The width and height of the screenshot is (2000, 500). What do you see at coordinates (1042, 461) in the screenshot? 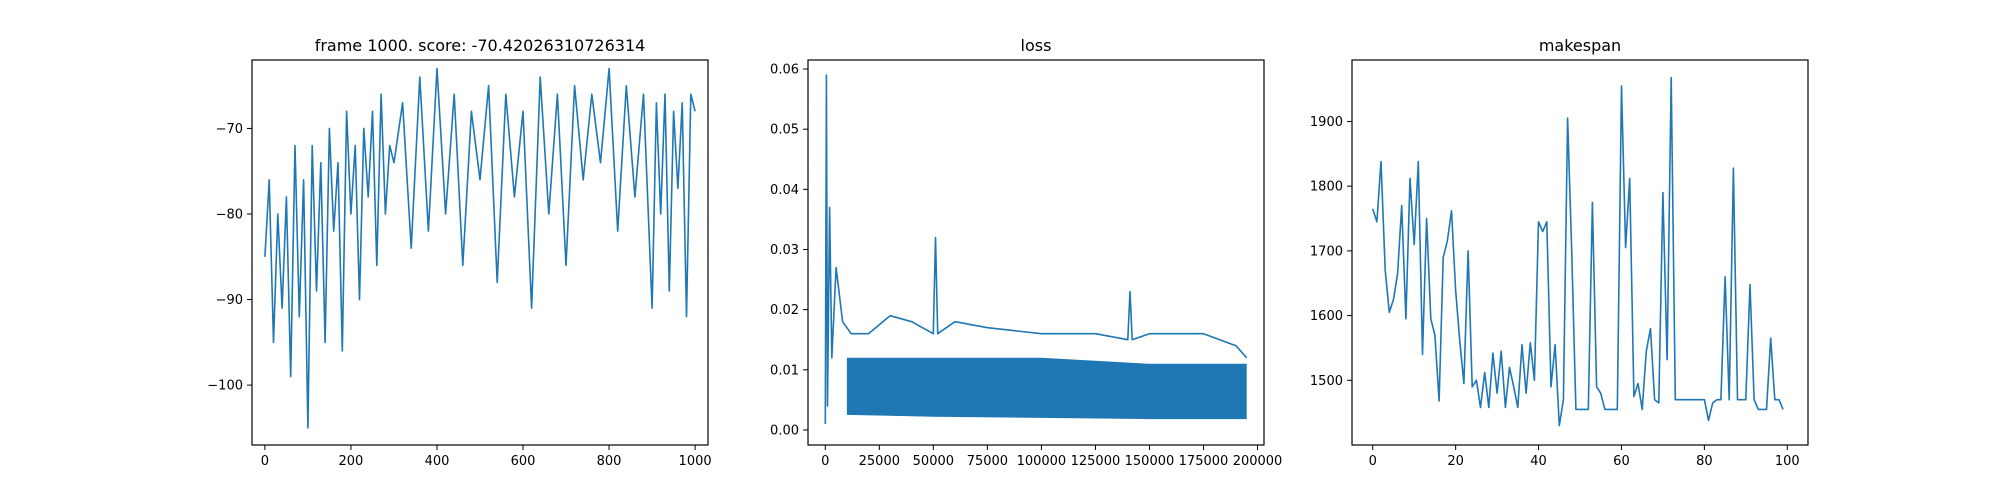
I see `chart-loss-x-tick-label: 100000` at bounding box center [1042, 461].